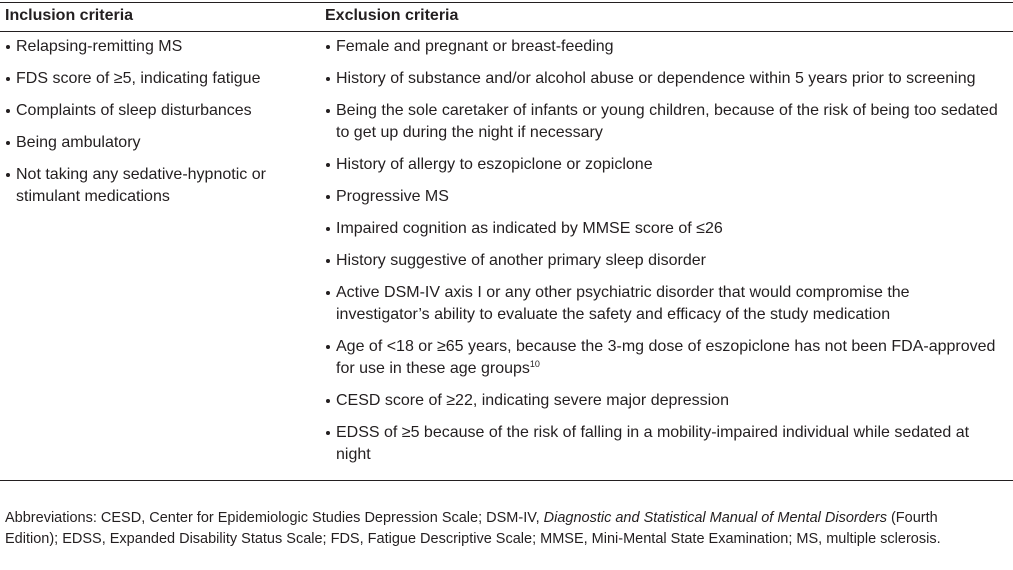  Describe the element at coordinates (150, 143) in the screenshot. I see `criterion: Being ambulatory` at that location.